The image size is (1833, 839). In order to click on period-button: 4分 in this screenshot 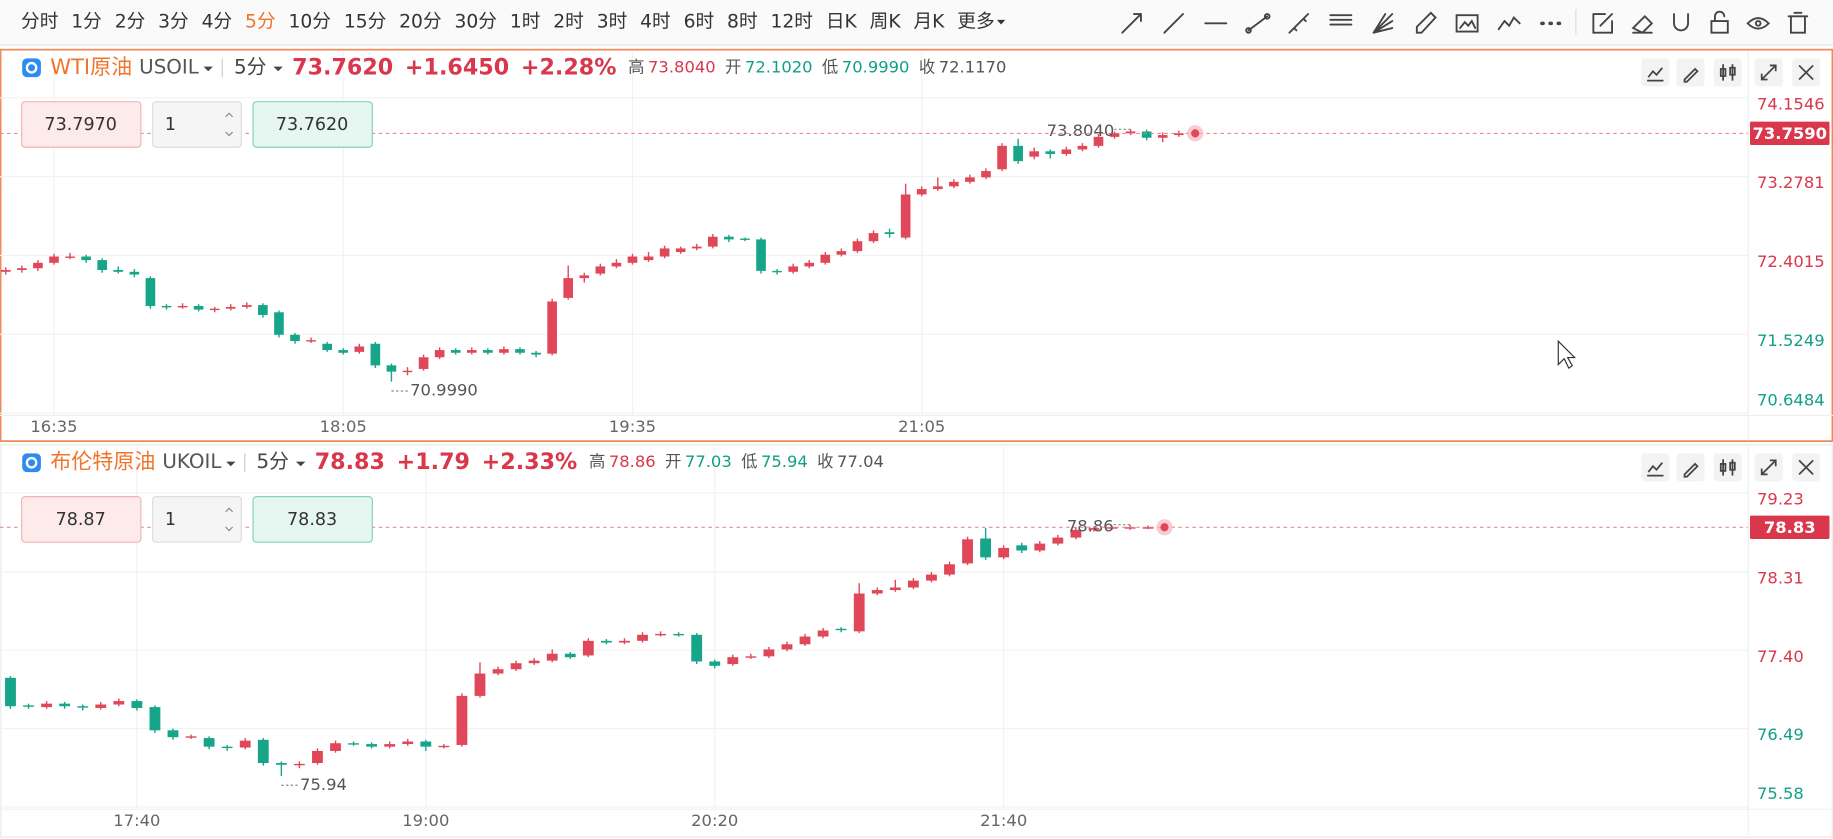, I will do `click(217, 22)`.